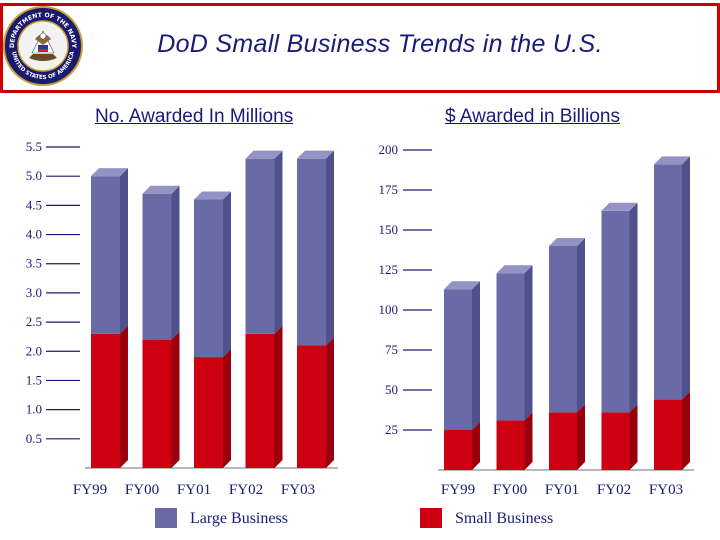 The width and height of the screenshot is (720, 540). What do you see at coordinates (391, 389) in the screenshot?
I see `y-tick-label: 50` at bounding box center [391, 389].